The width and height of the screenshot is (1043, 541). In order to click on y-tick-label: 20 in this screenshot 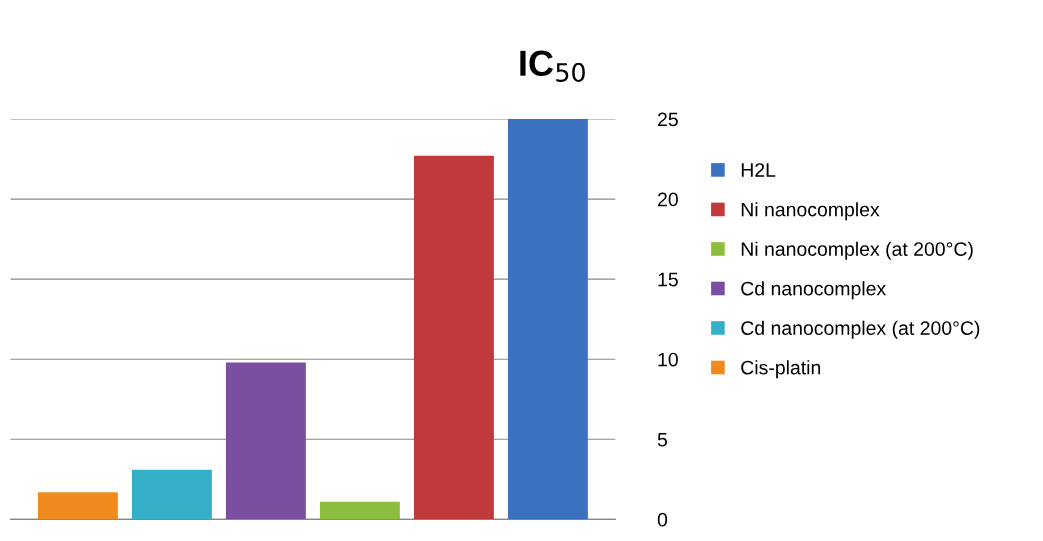, I will do `click(668, 199)`.